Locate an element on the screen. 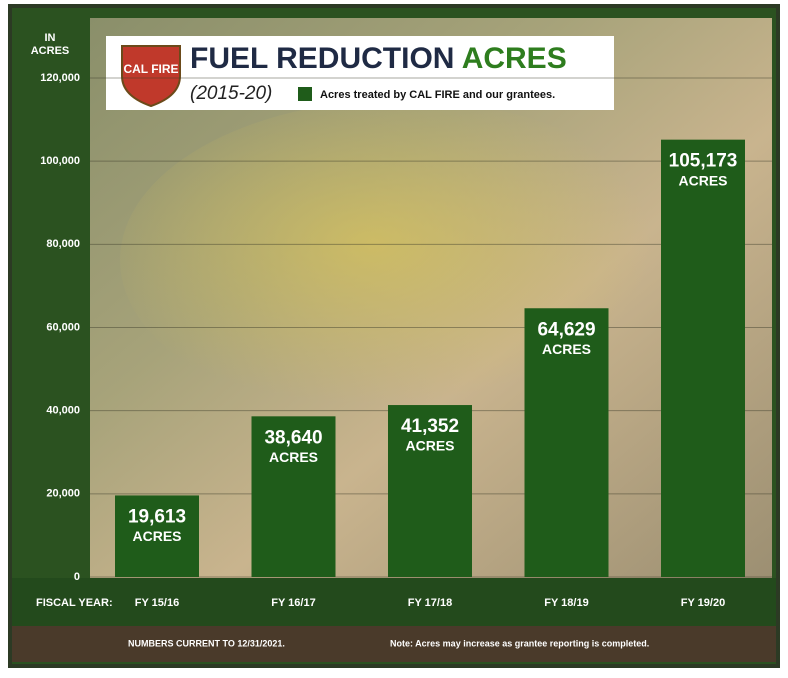 The image size is (788, 678). logo: CAL FIRE is located at coordinates (151, 76).